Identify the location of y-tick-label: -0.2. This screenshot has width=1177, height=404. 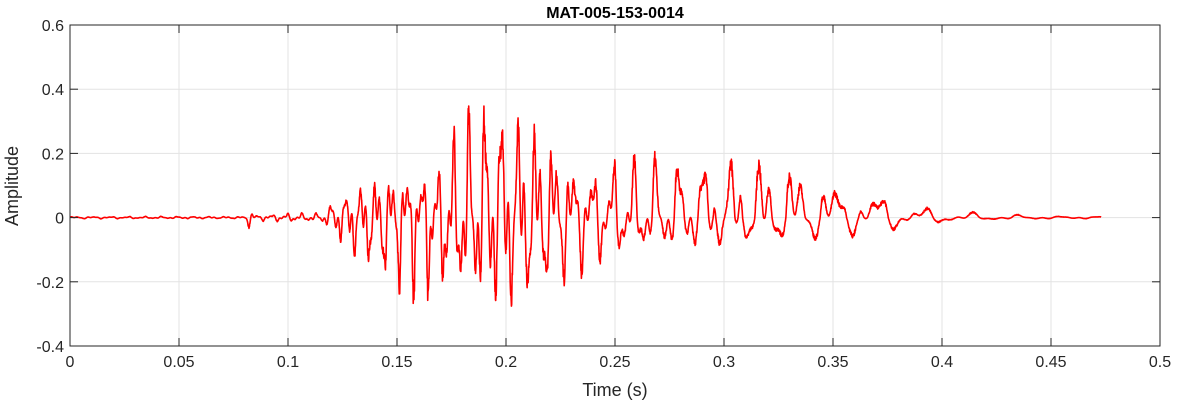
(50, 283).